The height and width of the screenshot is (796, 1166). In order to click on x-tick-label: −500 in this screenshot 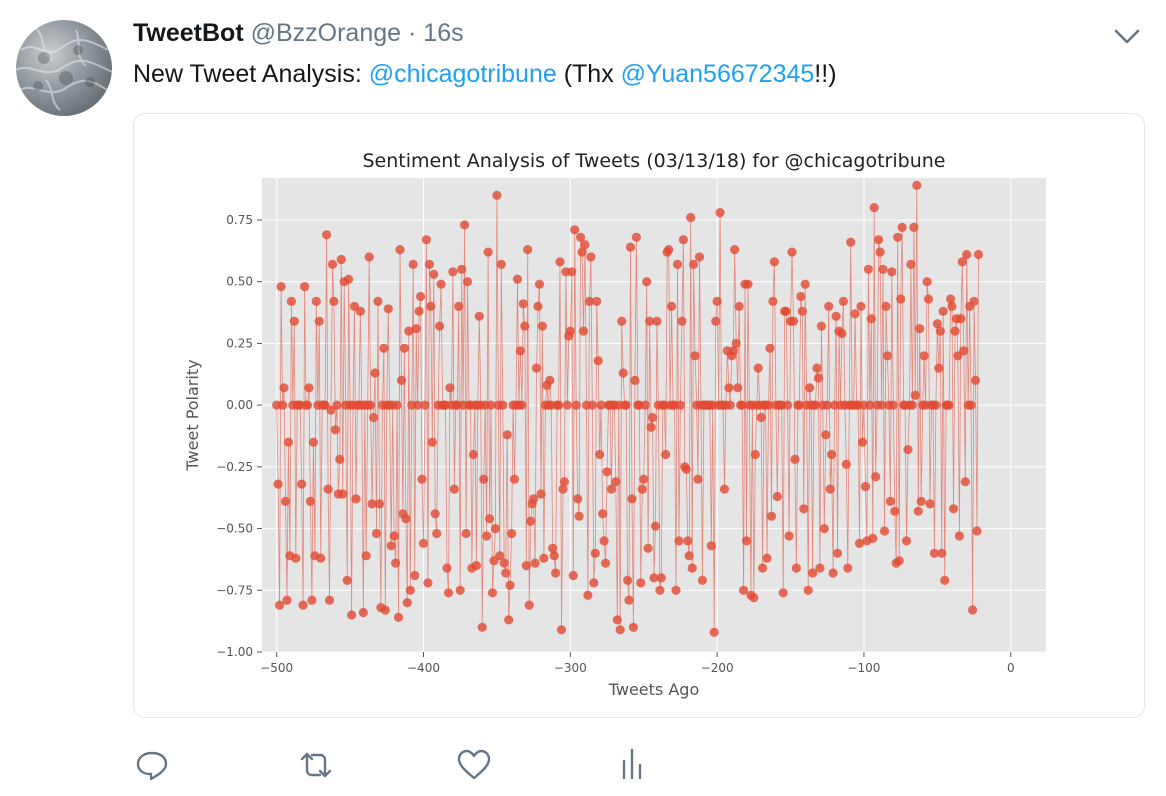, I will do `click(276, 668)`.